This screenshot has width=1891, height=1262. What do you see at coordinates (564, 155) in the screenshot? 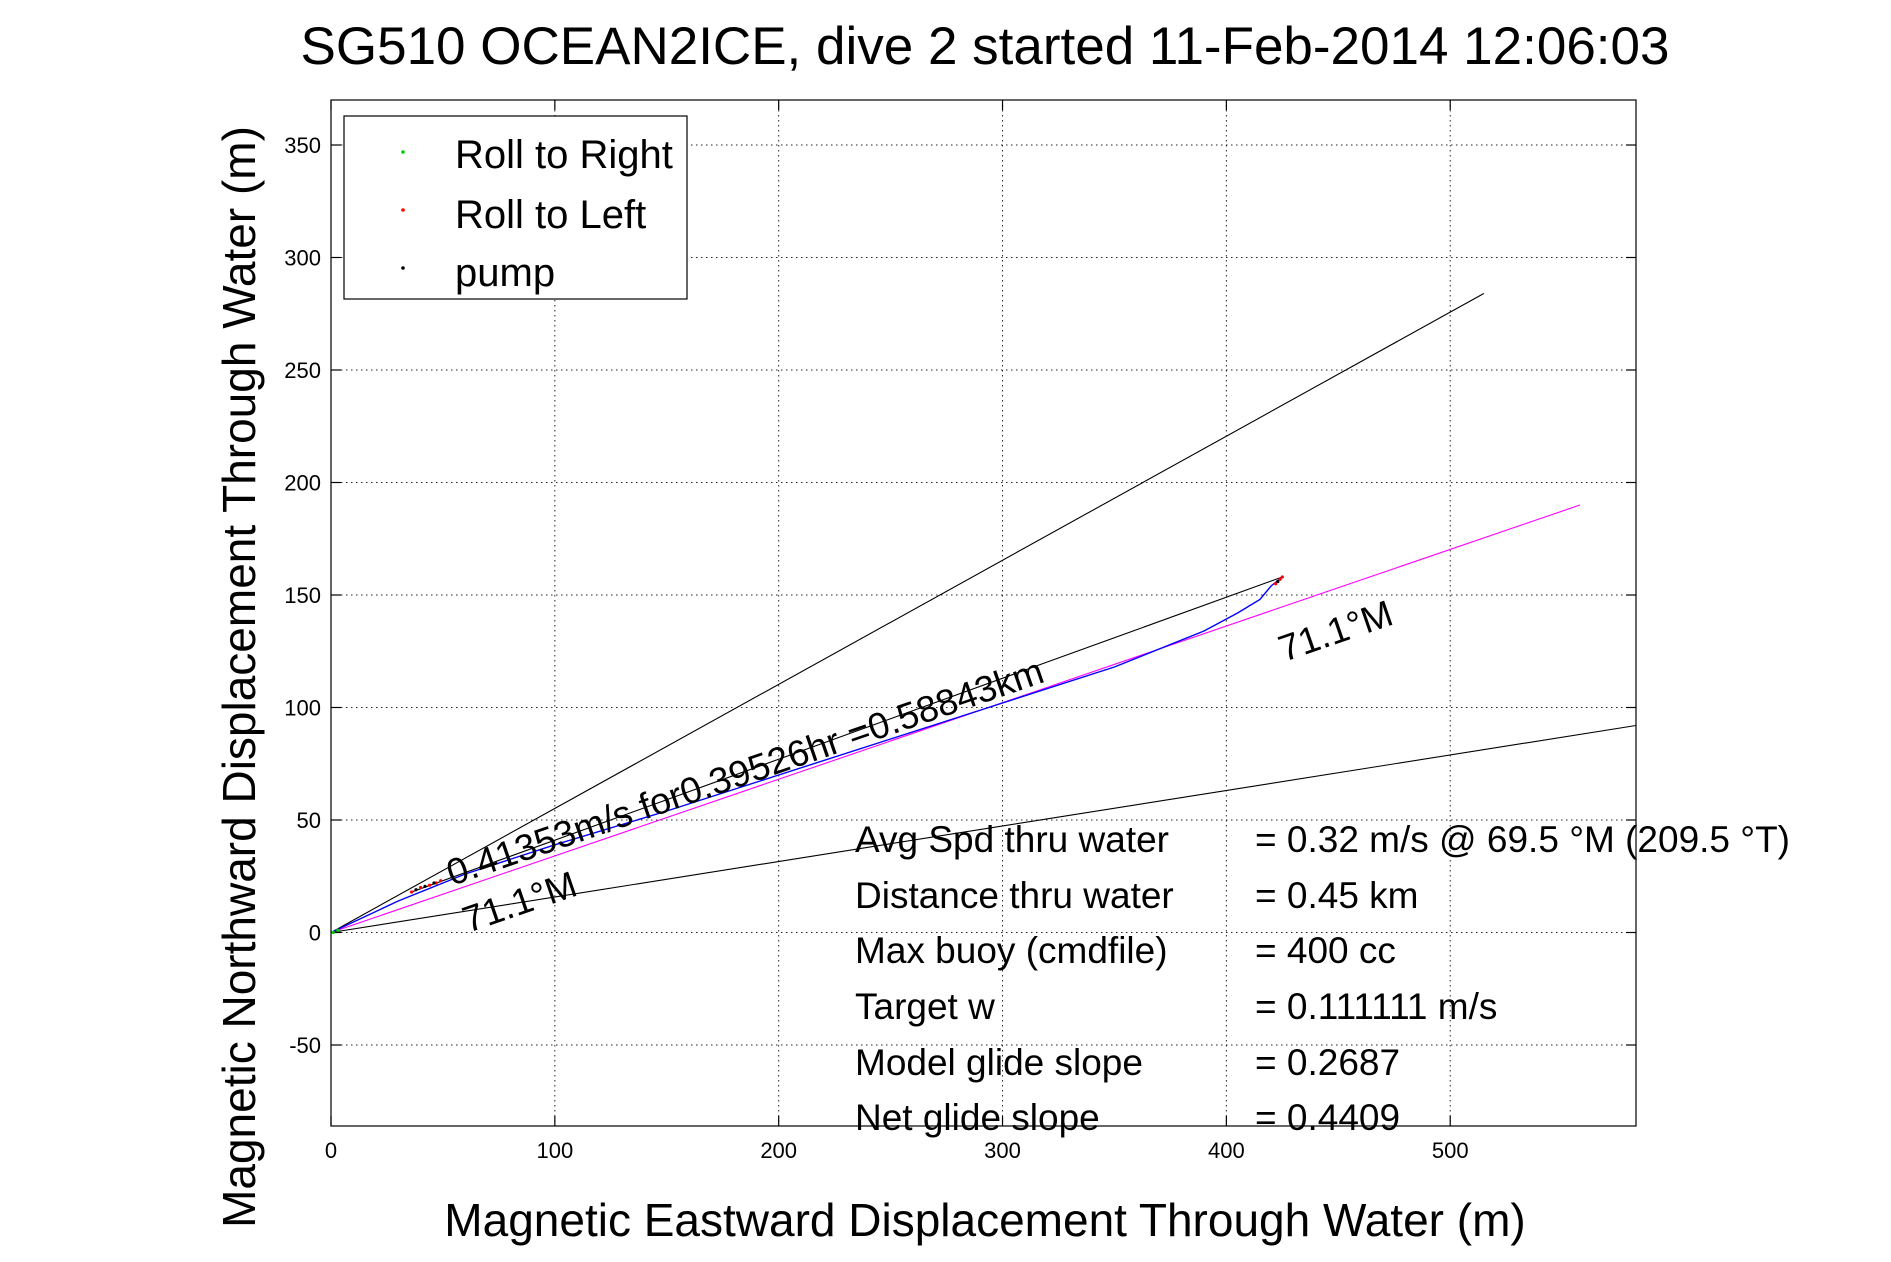
I see `legend-label-roll-right: Roll to Right` at bounding box center [564, 155].